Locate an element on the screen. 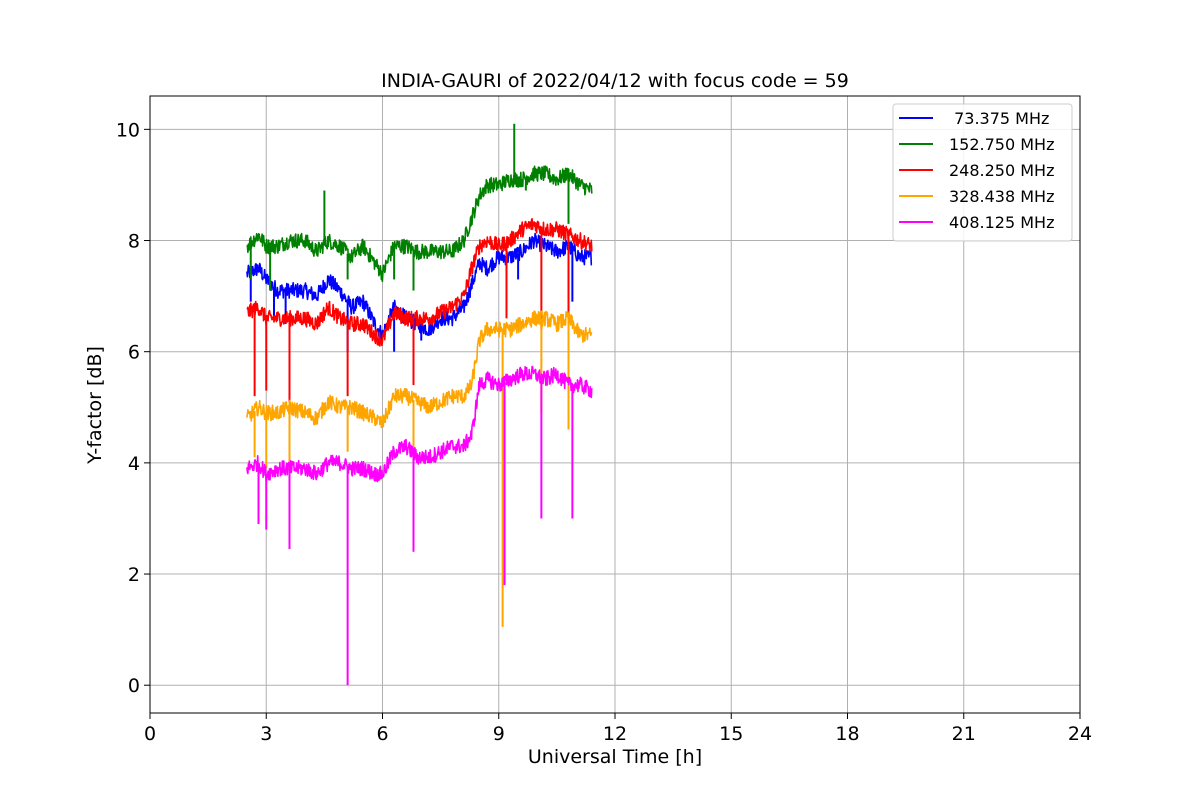 This screenshot has height=800, width=1200. x-tick-label: 9 is located at coordinates (499, 734).